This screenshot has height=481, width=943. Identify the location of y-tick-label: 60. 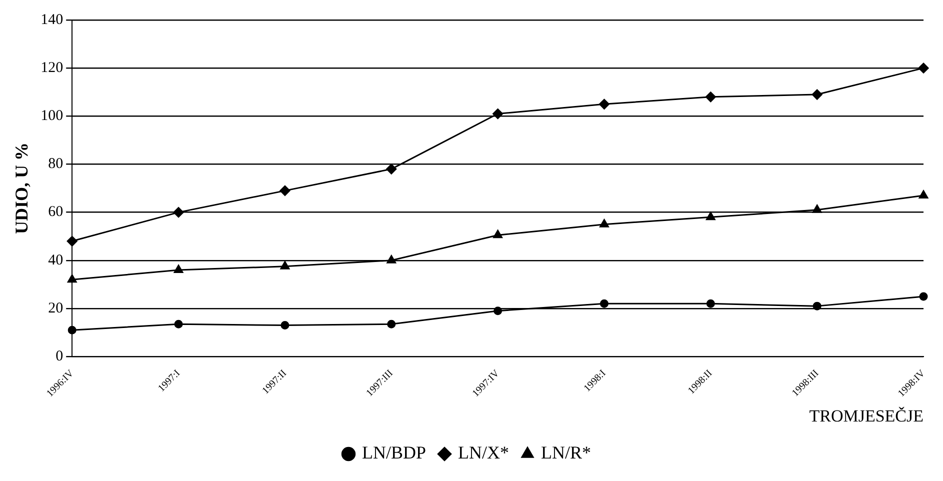
(56, 212).